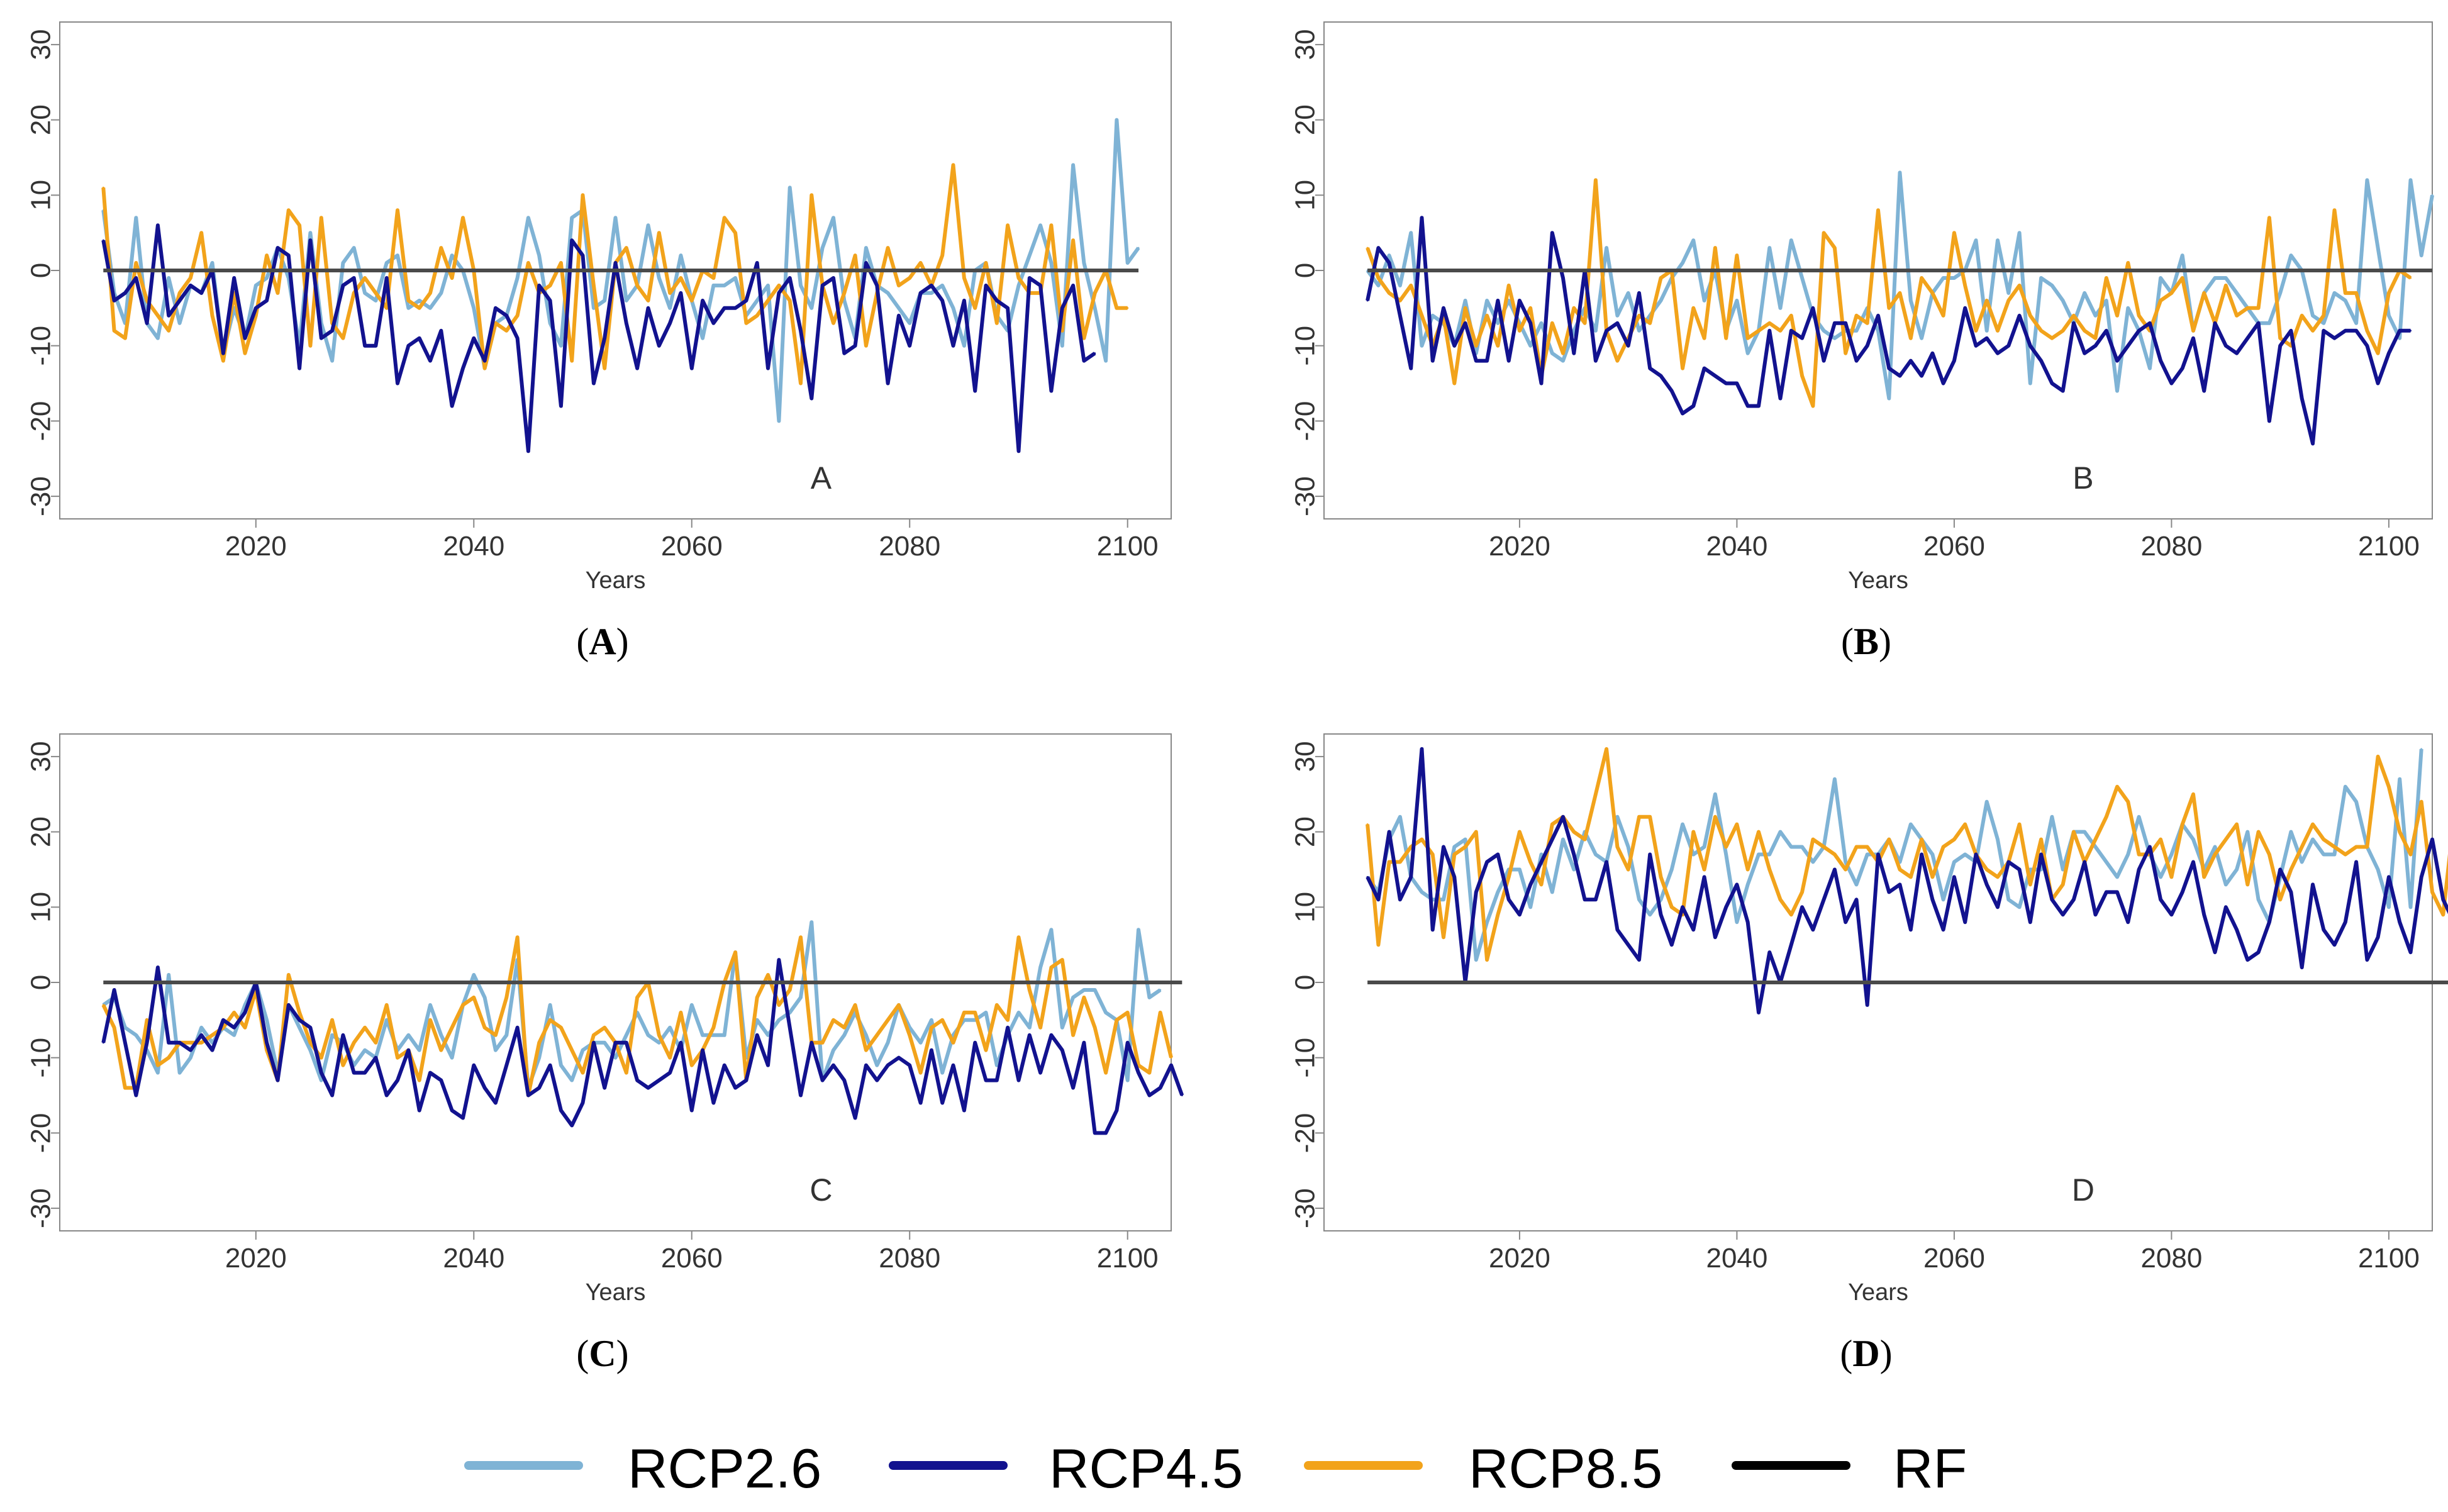 The height and width of the screenshot is (1512, 2448). Describe the element at coordinates (41, 346) in the screenshot. I see `y-tick-label-a-4: -10` at that location.